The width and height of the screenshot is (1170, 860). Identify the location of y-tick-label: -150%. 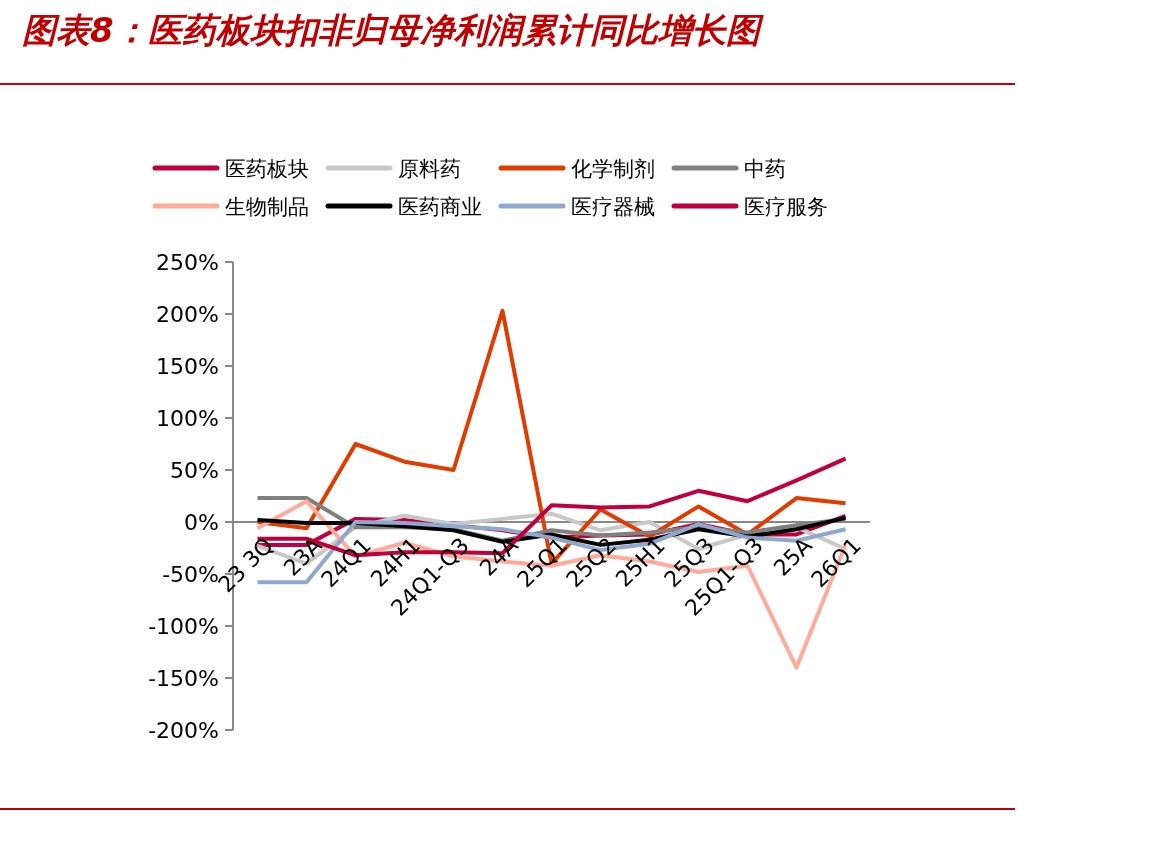
(183, 678).